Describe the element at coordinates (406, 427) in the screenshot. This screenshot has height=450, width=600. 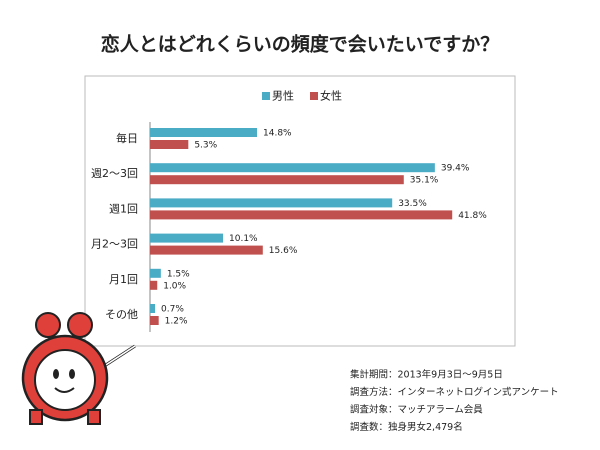
I see `footnote: 調査数：独身男女2,479名` at that location.